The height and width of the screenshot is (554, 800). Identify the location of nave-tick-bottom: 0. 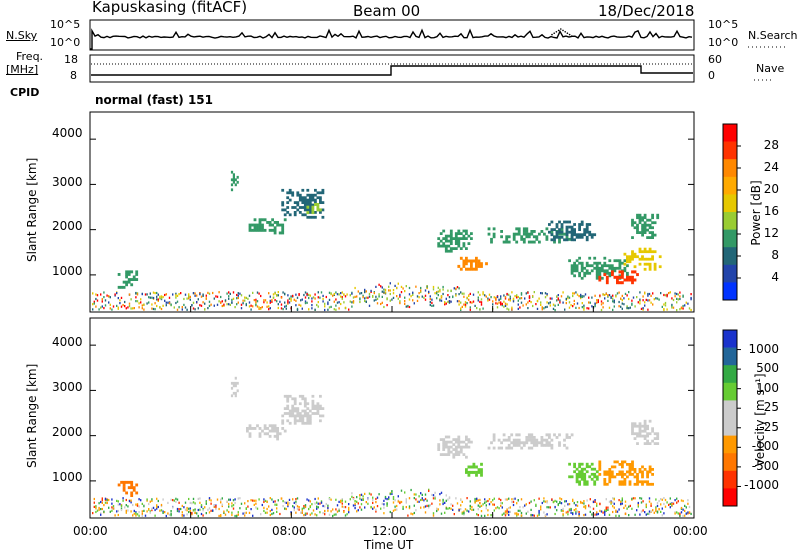
(711, 75).